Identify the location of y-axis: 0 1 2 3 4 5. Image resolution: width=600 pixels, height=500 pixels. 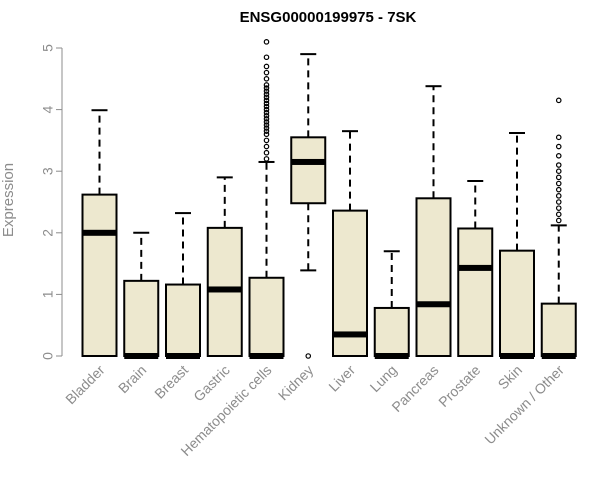
(51, 202).